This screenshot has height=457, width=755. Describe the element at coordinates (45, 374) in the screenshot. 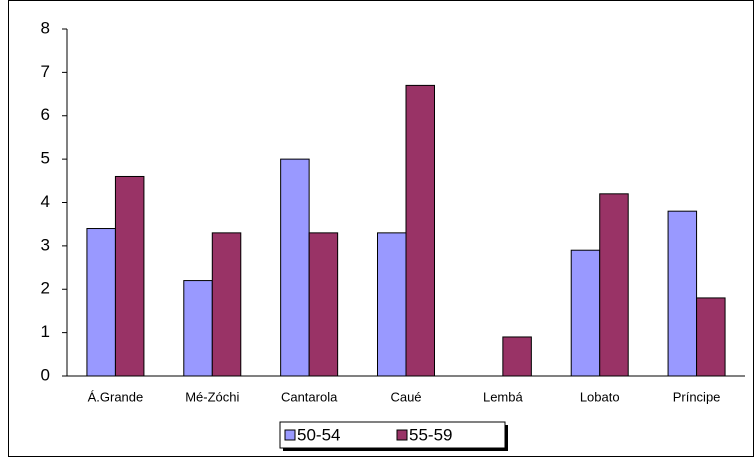

I see `y-tick-label: 0` at that location.